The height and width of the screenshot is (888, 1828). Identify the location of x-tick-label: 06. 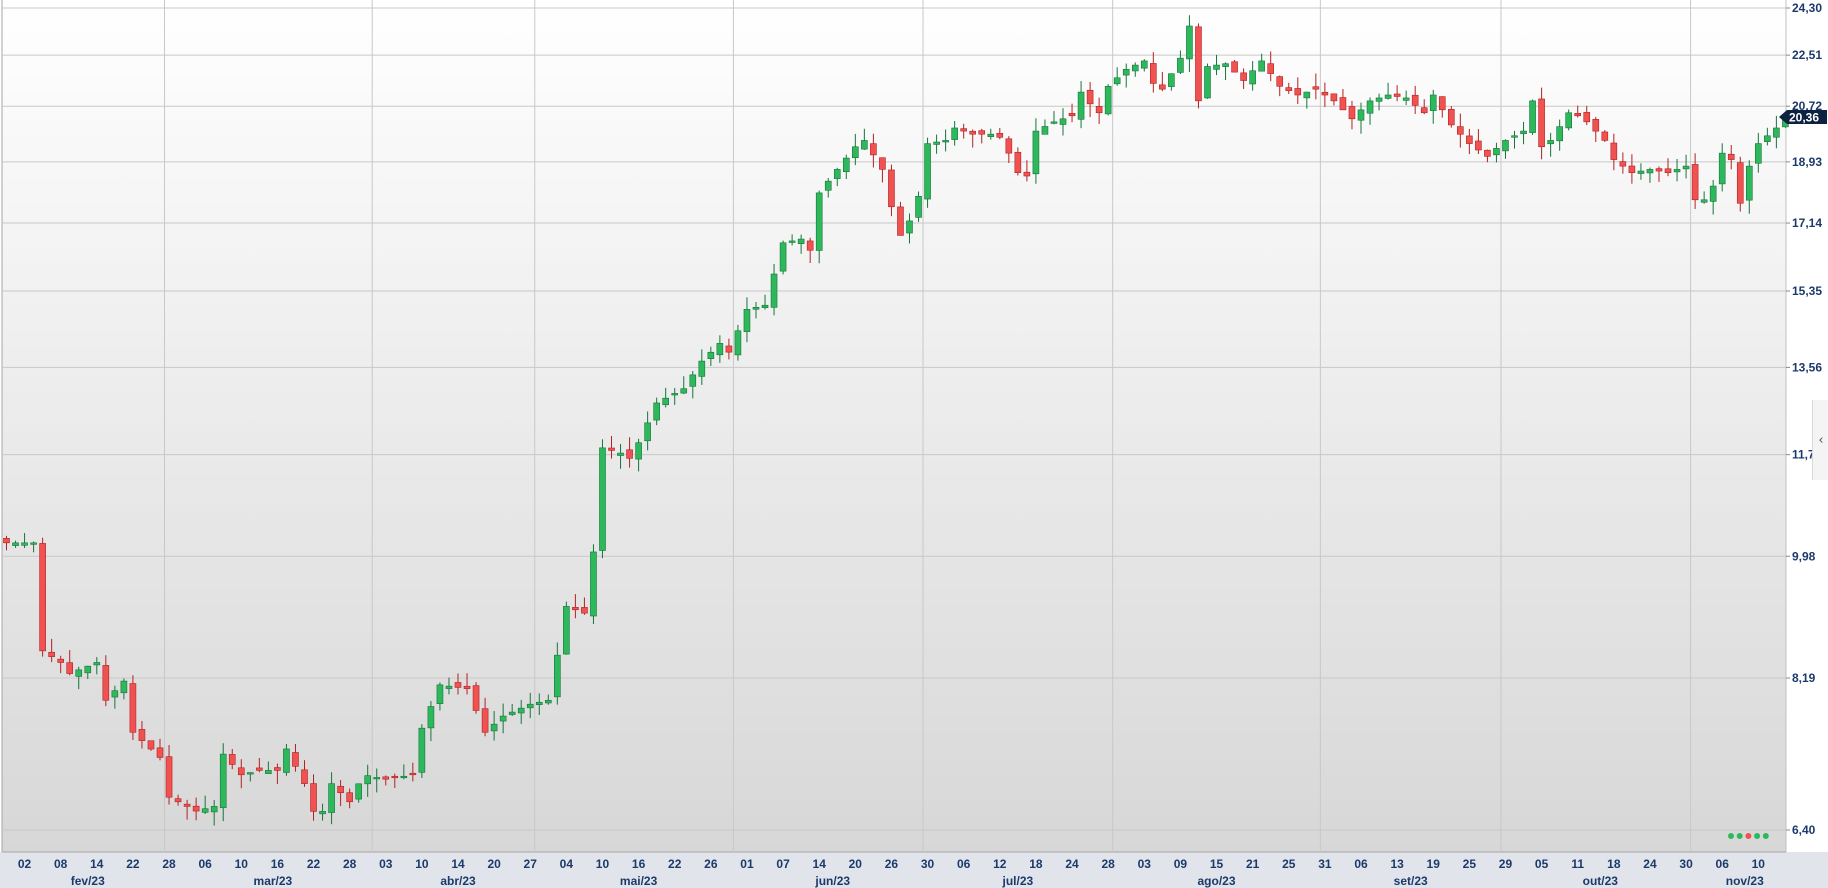
(1361, 864).